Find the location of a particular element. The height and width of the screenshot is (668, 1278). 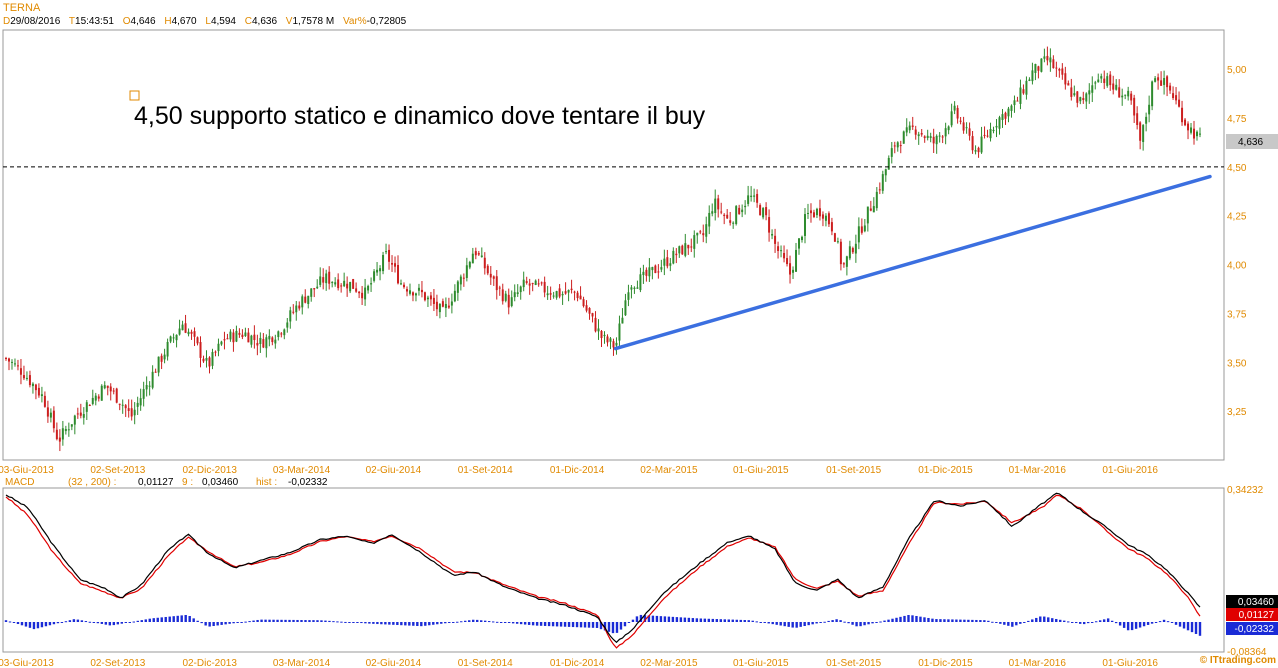

x-axis-tick: 03-Giu-2013 is located at coordinates (27, 663).